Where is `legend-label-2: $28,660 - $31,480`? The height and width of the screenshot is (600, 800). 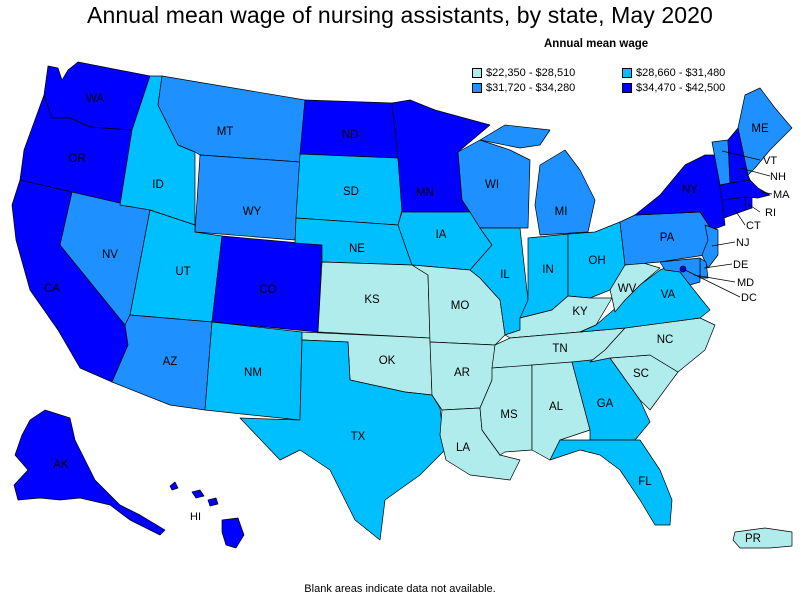
legend-label-2: $28,660 - $31,480 is located at coordinates (681, 73).